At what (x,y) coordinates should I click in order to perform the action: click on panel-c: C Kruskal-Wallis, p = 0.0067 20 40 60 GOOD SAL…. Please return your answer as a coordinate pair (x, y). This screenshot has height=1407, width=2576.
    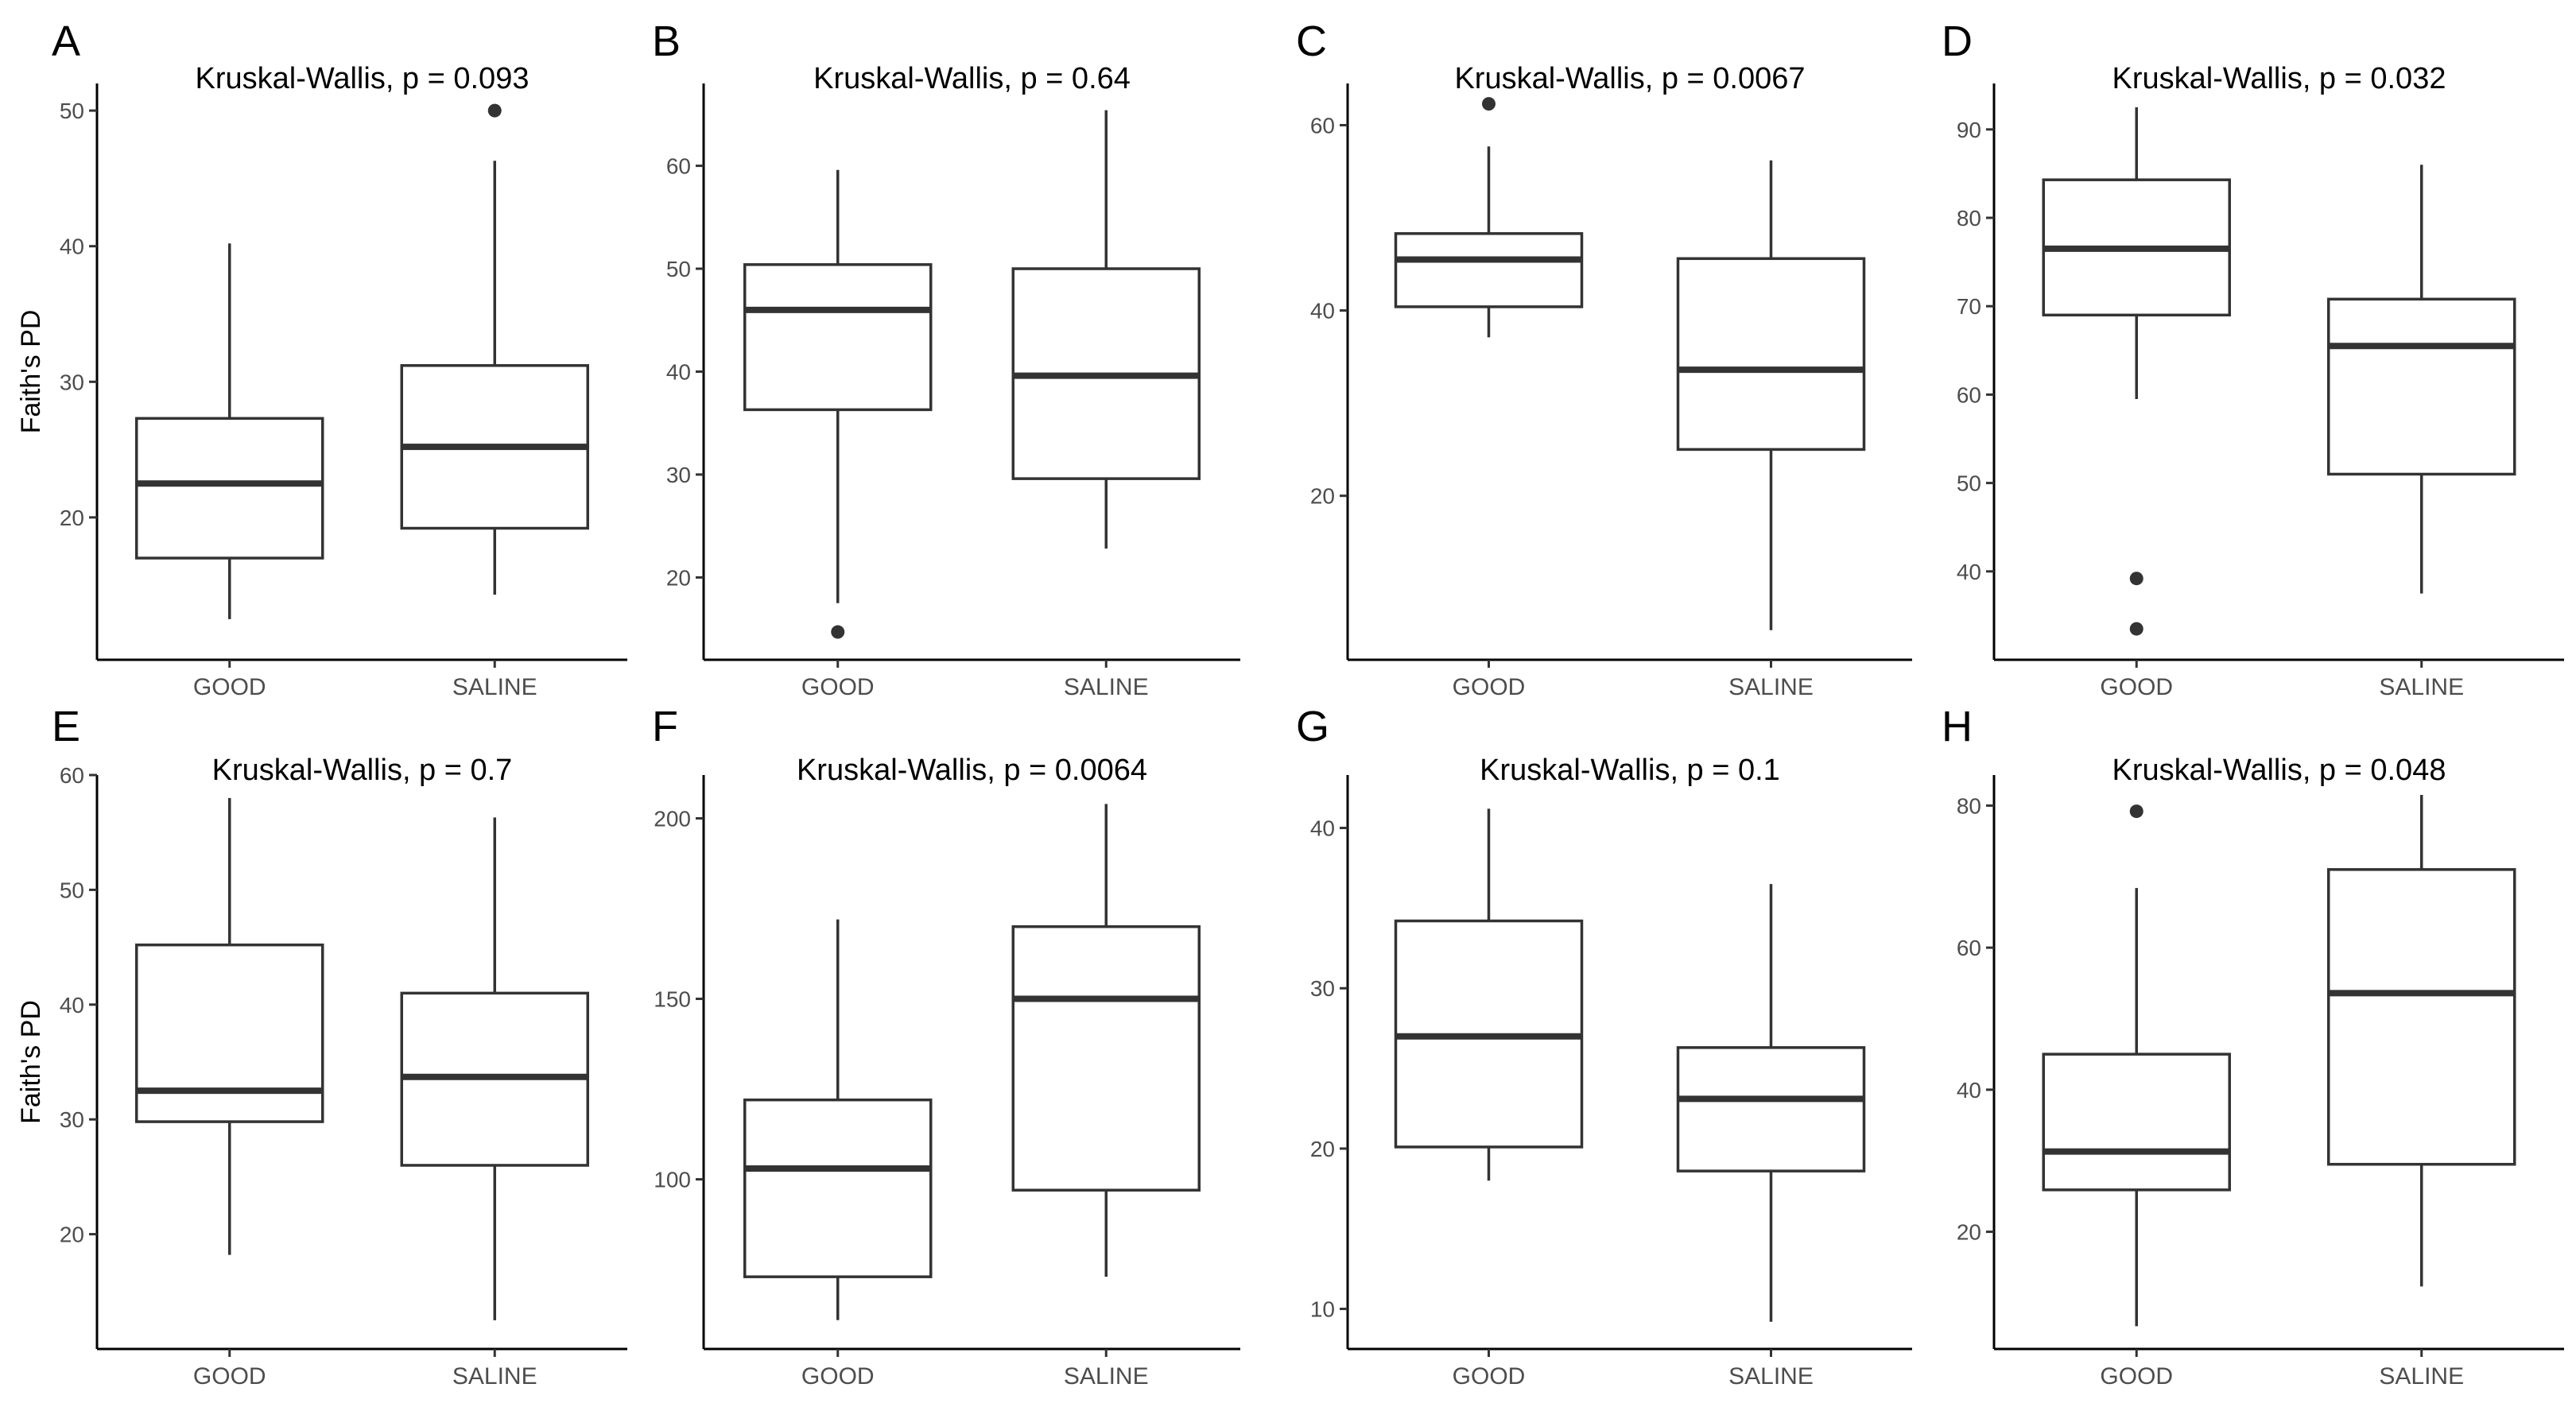
    Looking at the image, I should click on (1604, 358).